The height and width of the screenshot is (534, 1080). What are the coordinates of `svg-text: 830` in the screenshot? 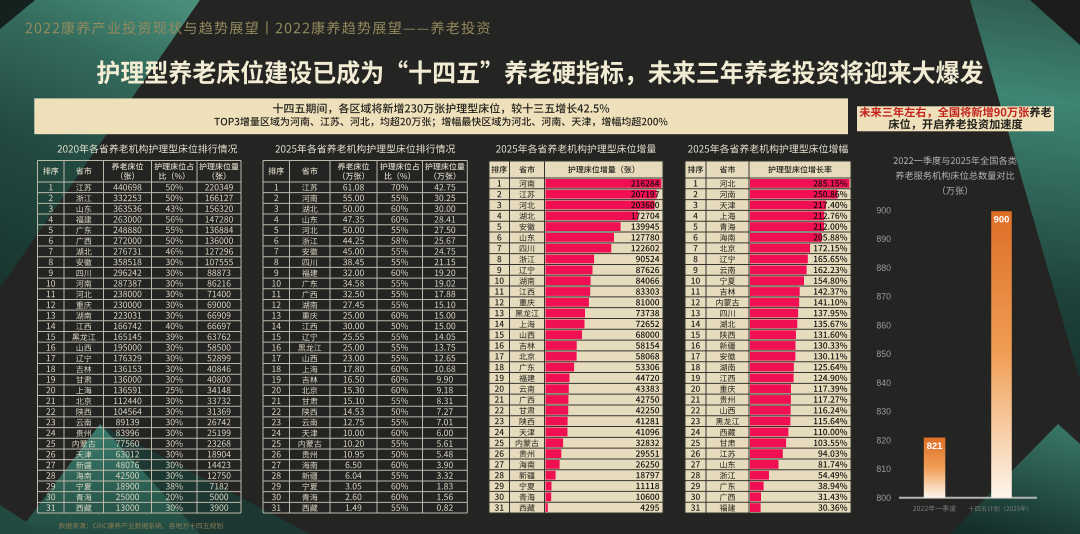 It's located at (883, 412).